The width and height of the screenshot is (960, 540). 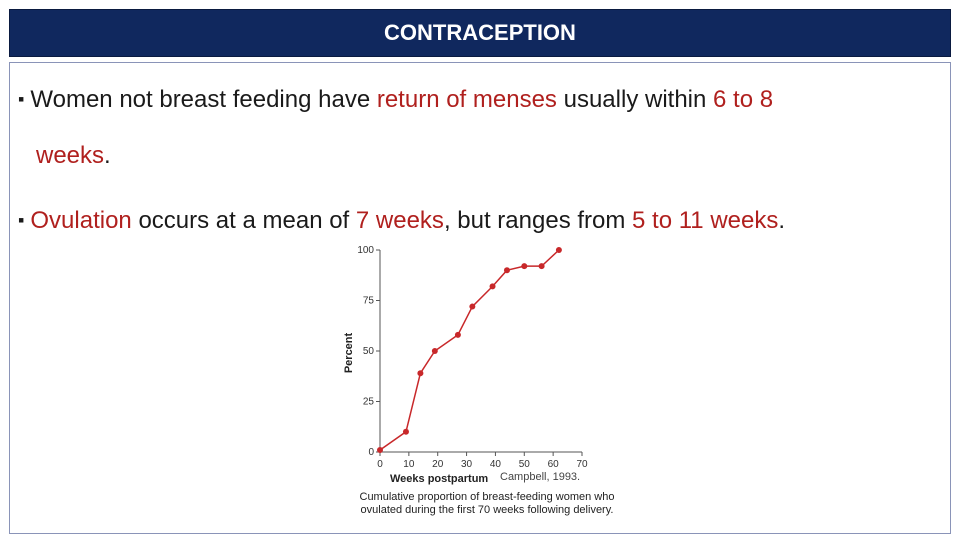 I want to click on x-tick-label: 60, so click(x=554, y=464).